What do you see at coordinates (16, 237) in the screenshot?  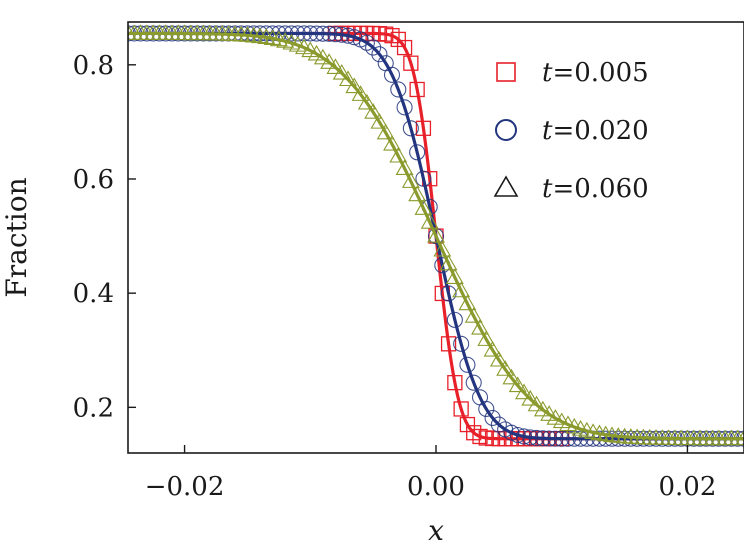 I see `y-axis-label: Fraction` at bounding box center [16, 237].